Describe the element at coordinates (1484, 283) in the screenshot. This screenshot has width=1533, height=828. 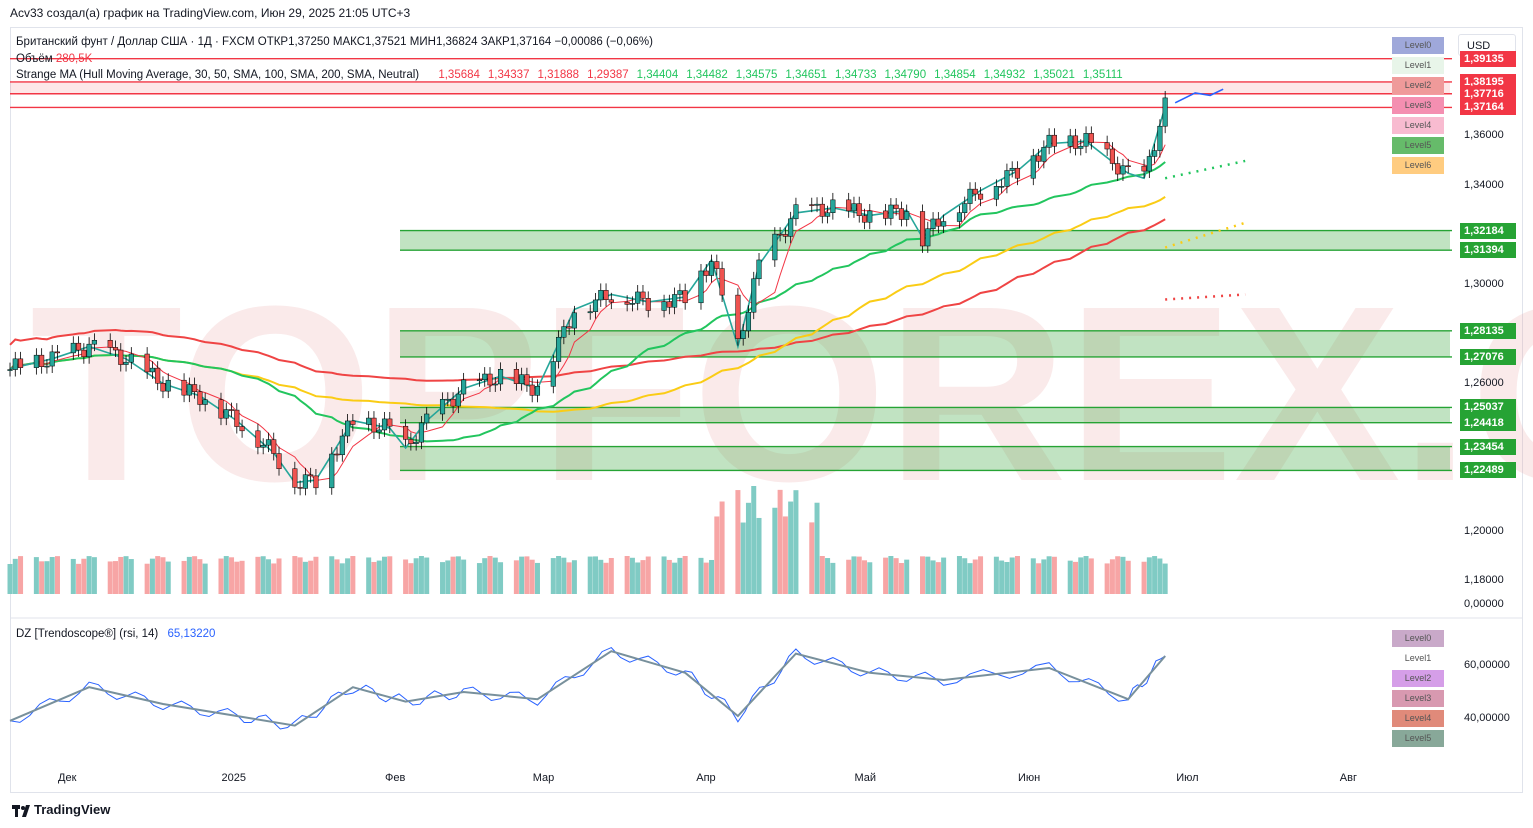
I see `price-axis-label: 1,30000` at that location.